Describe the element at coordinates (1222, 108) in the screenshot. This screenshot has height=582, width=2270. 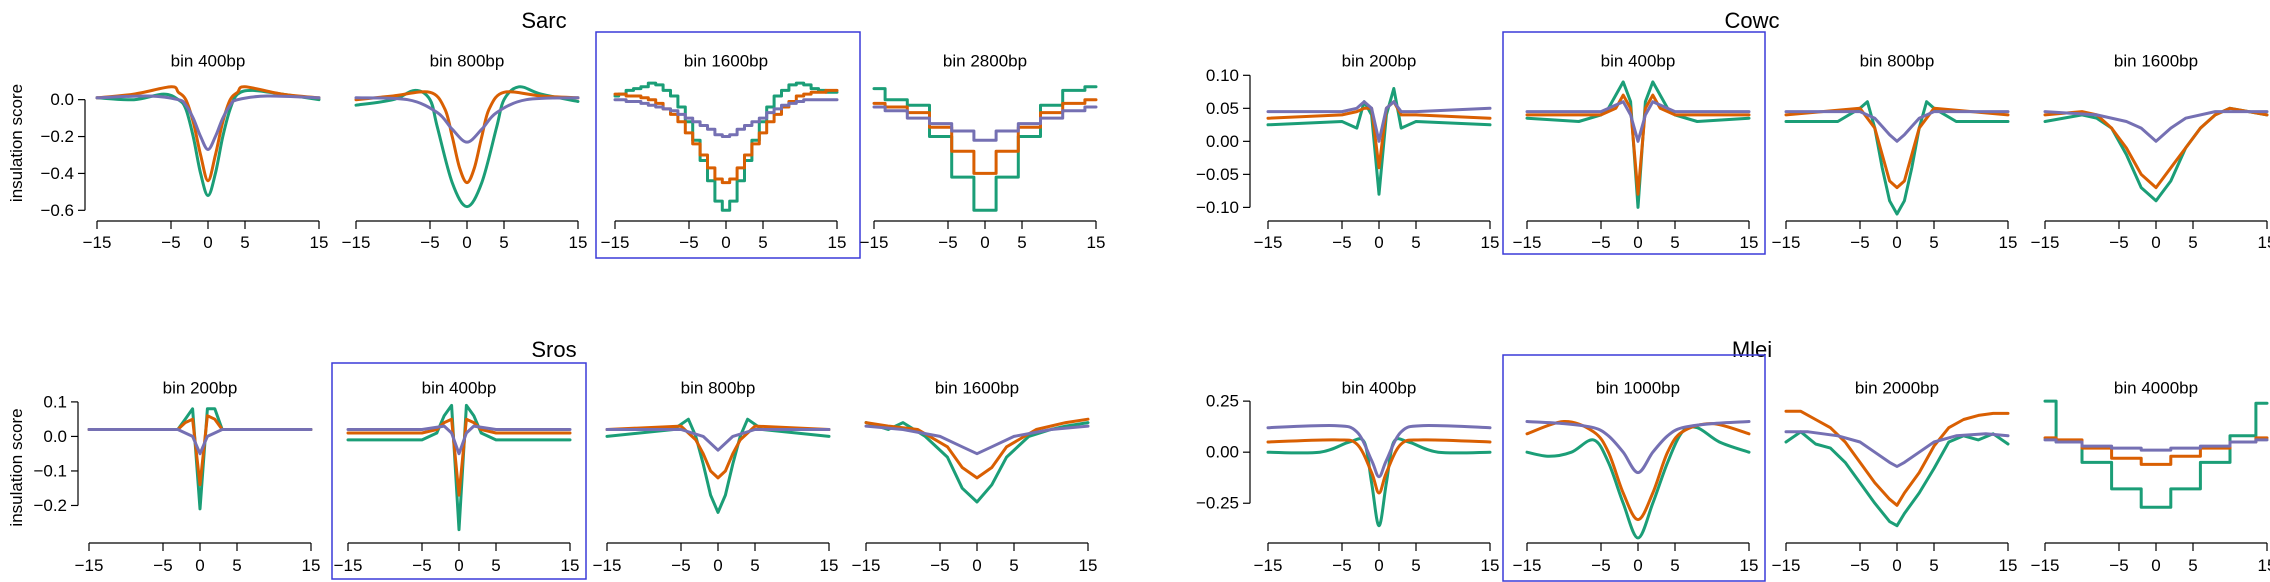
I see `y-tick-label: 0.05` at that location.